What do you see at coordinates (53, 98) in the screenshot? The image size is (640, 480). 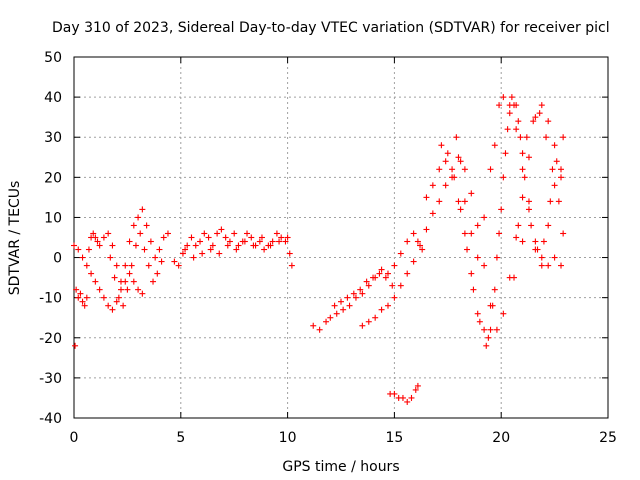 I see `y-tick-label: 40` at bounding box center [53, 98].